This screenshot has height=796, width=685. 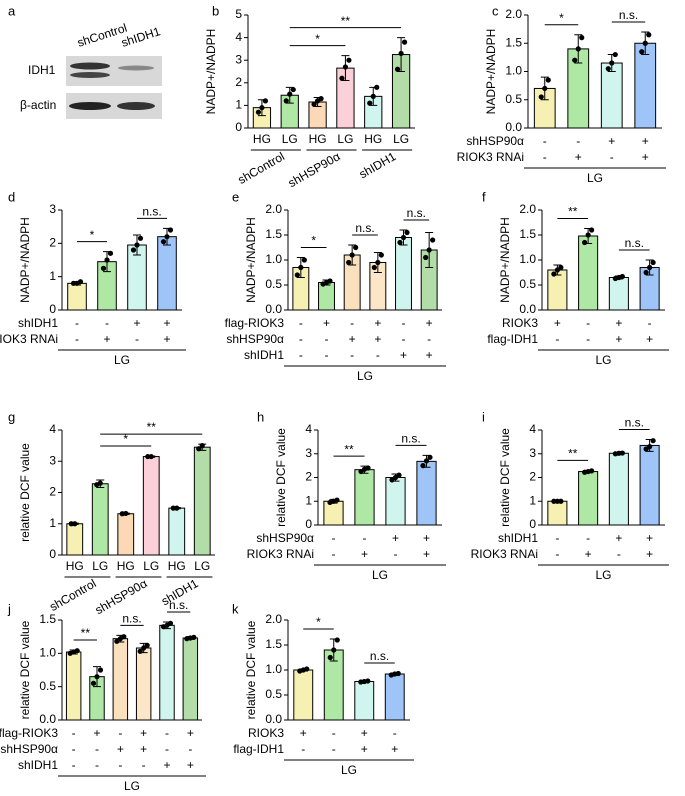 What do you see at coordinates (29, 749) in the screenshot?
I see `row-label: shHSP90α` at bounding box center [29, 749].